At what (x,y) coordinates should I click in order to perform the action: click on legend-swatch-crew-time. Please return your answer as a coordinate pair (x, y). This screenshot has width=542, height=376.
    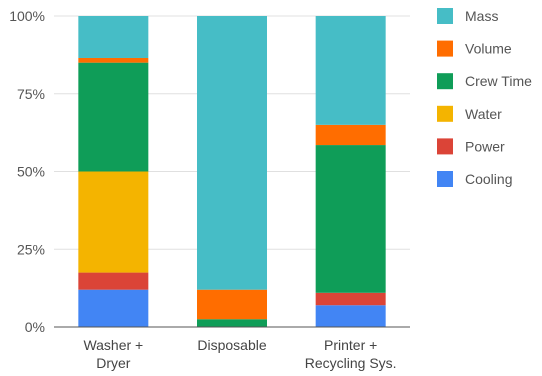
    Looking at the image, I should click on (445, 81).